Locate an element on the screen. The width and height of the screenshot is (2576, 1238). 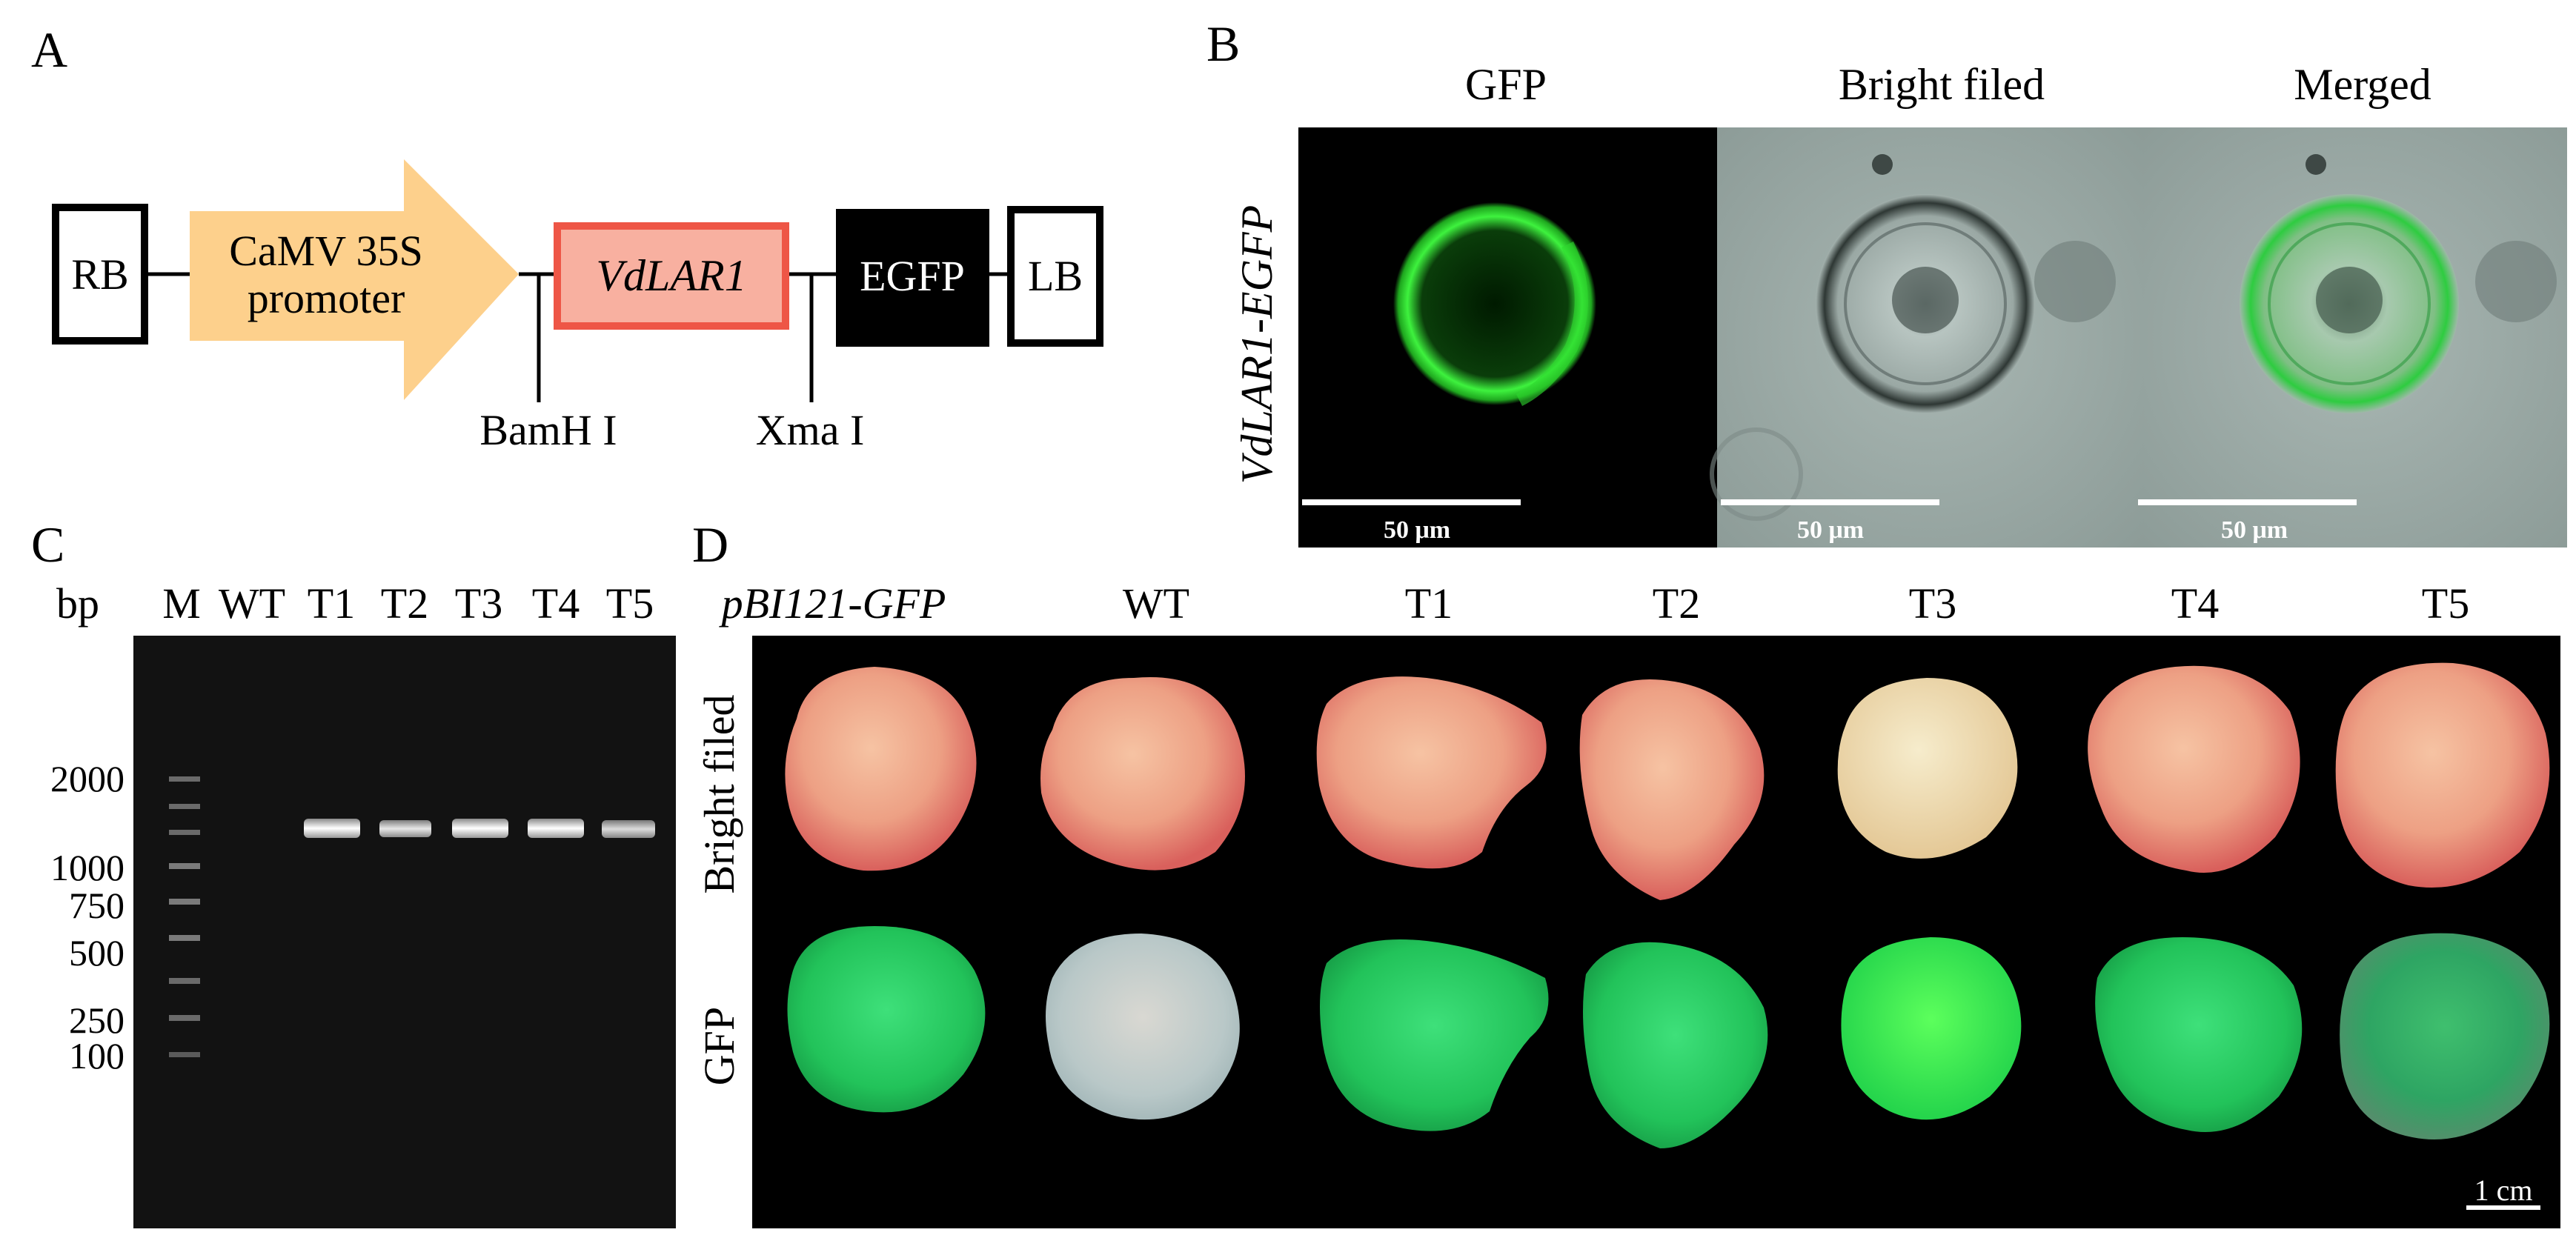
marker-750: 750 is located at coordinates (97, 905).